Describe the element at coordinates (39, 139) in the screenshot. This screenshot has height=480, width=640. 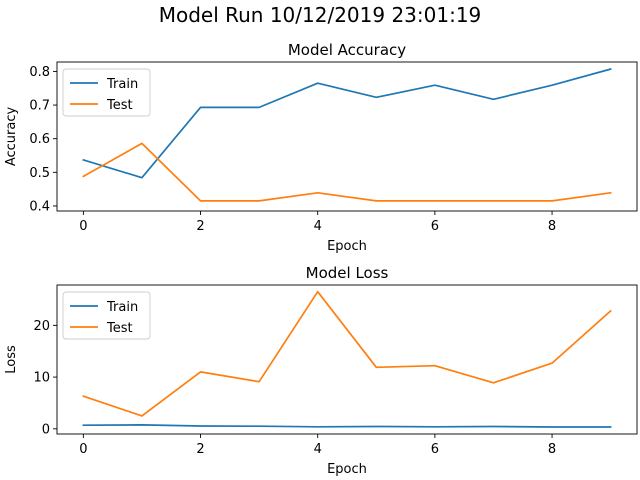
I see `y-tick-label: 0.6` at that location.